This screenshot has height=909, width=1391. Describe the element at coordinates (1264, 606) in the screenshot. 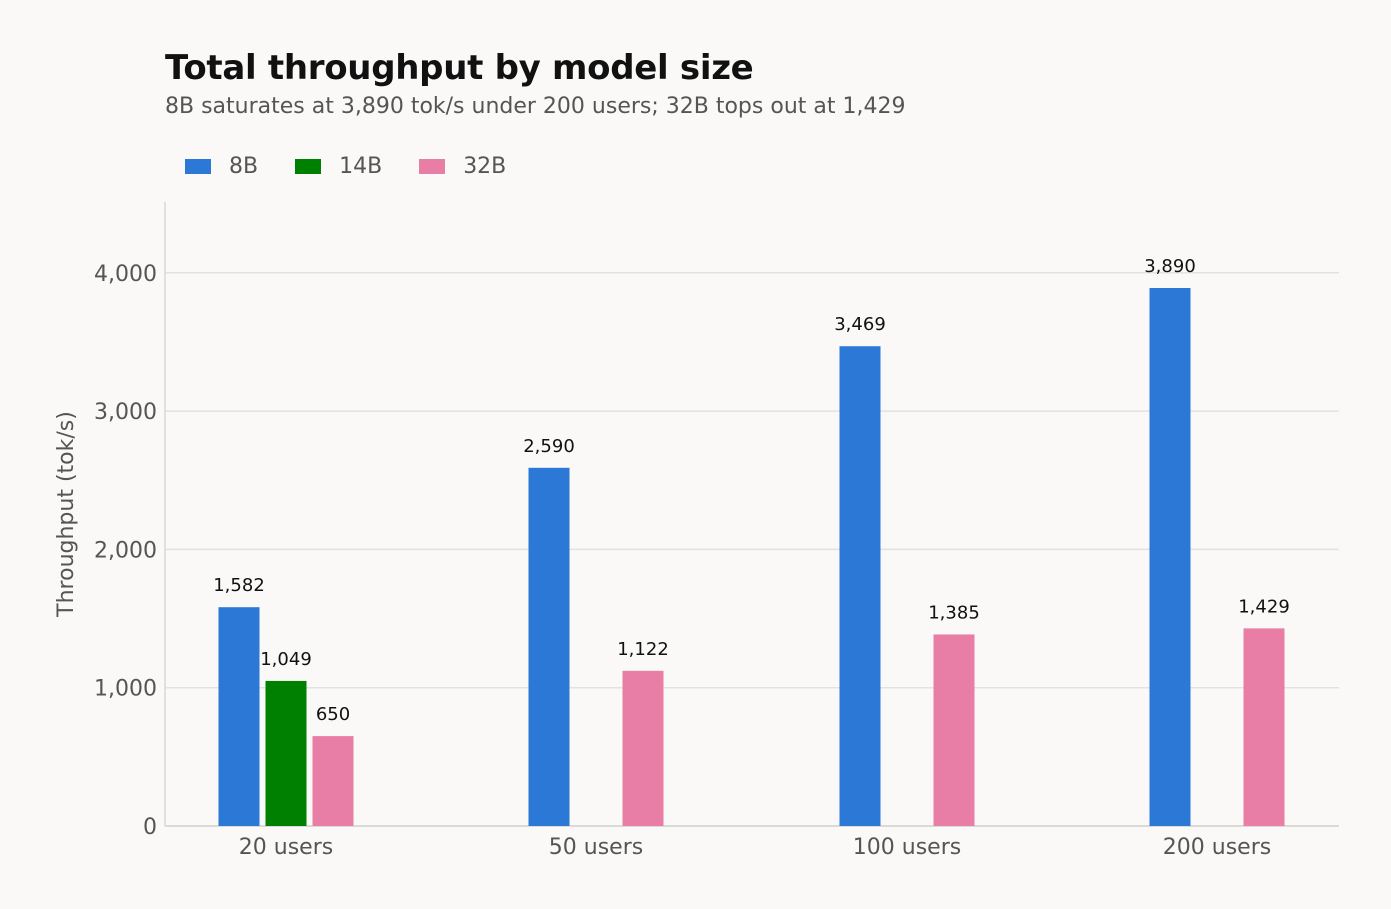

I see `data-label: 1,429` at that location.